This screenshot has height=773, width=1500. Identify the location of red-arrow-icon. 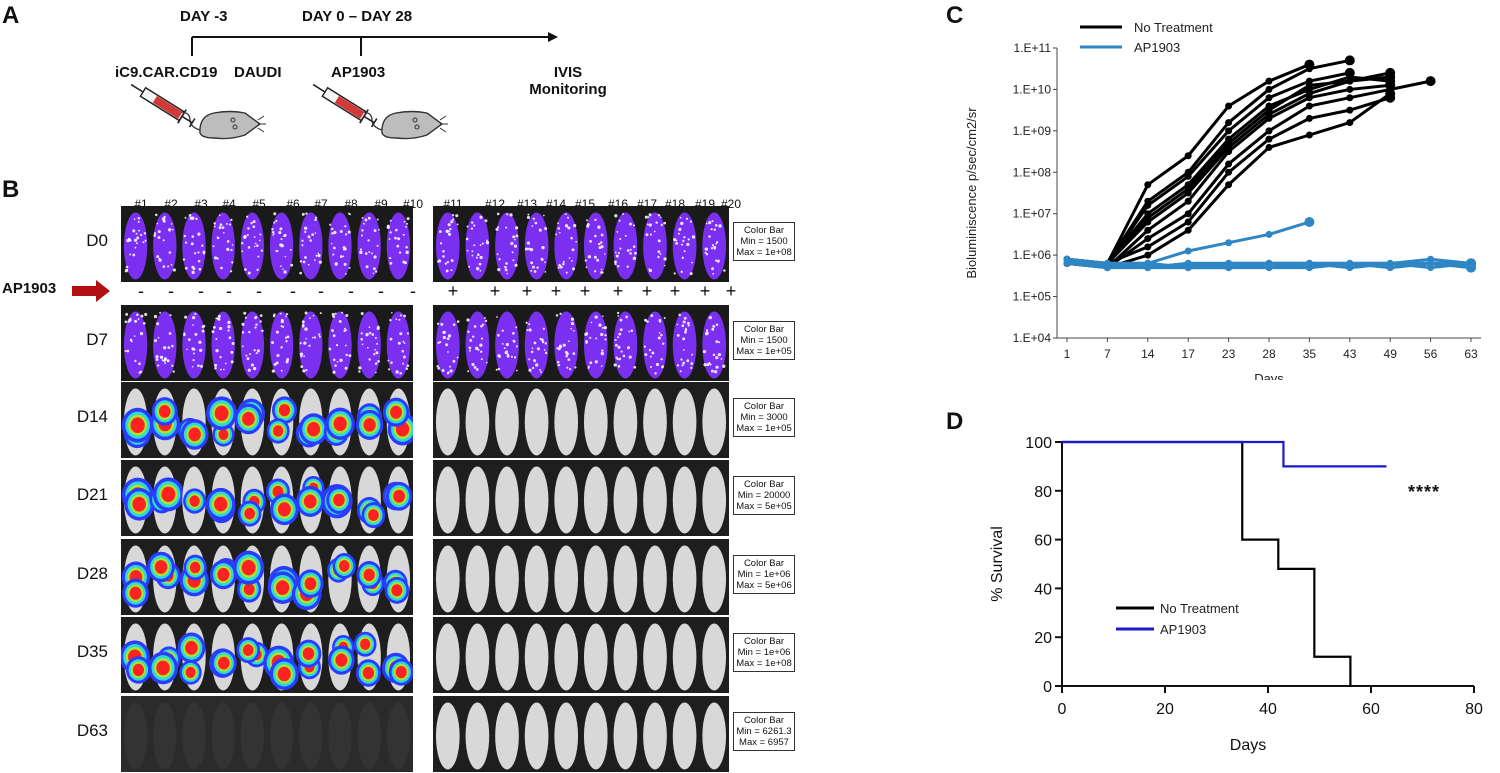
(91, 291).